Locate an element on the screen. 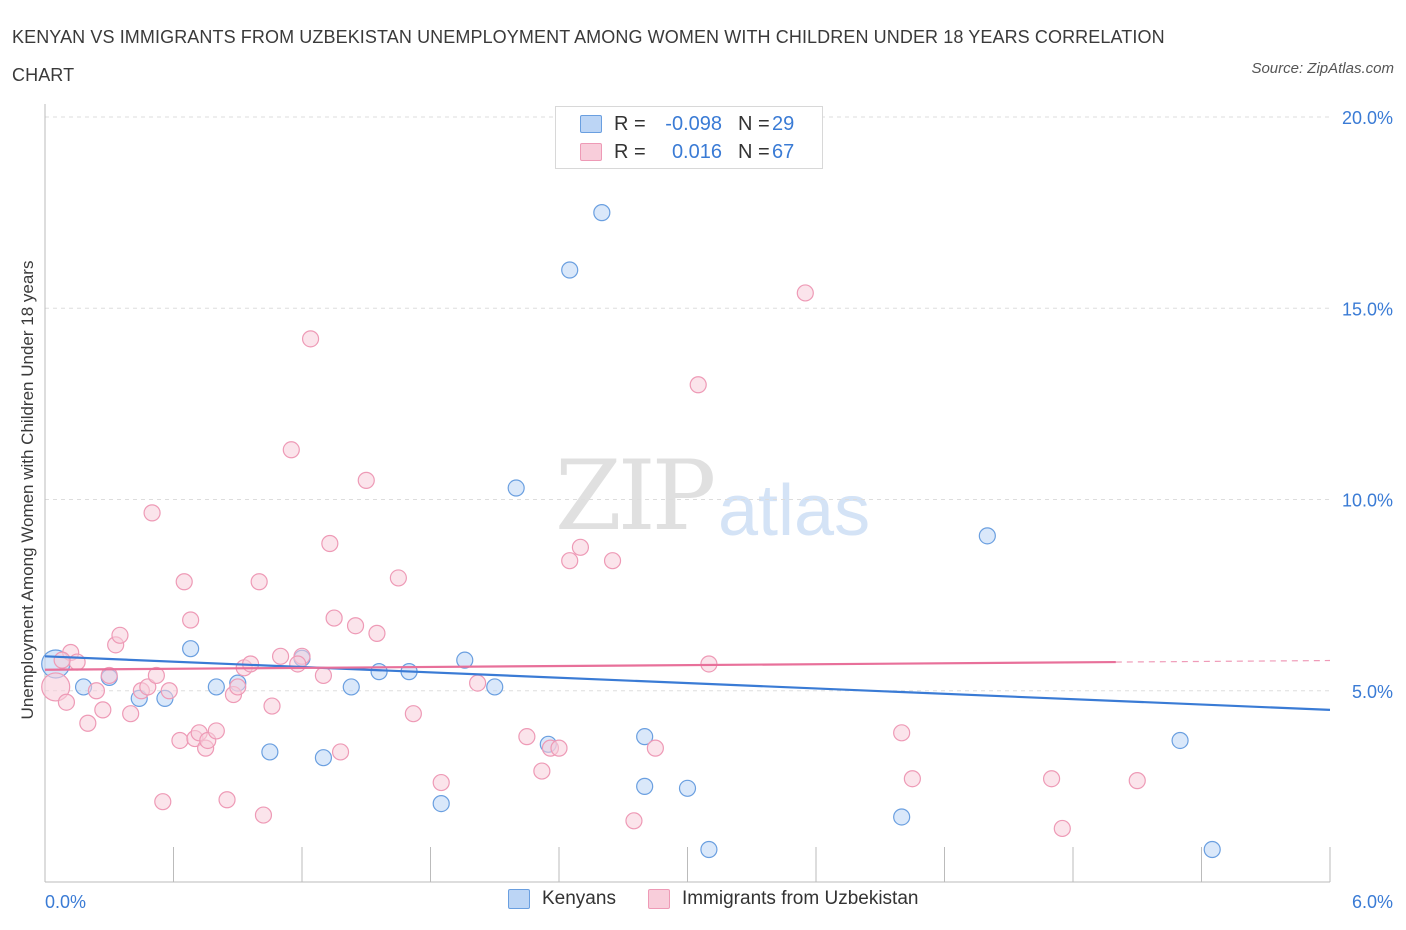 The height and width of the screenshot is (930, 1406). y-tick-label: 10.0% is located at coordinates (1367, 501).